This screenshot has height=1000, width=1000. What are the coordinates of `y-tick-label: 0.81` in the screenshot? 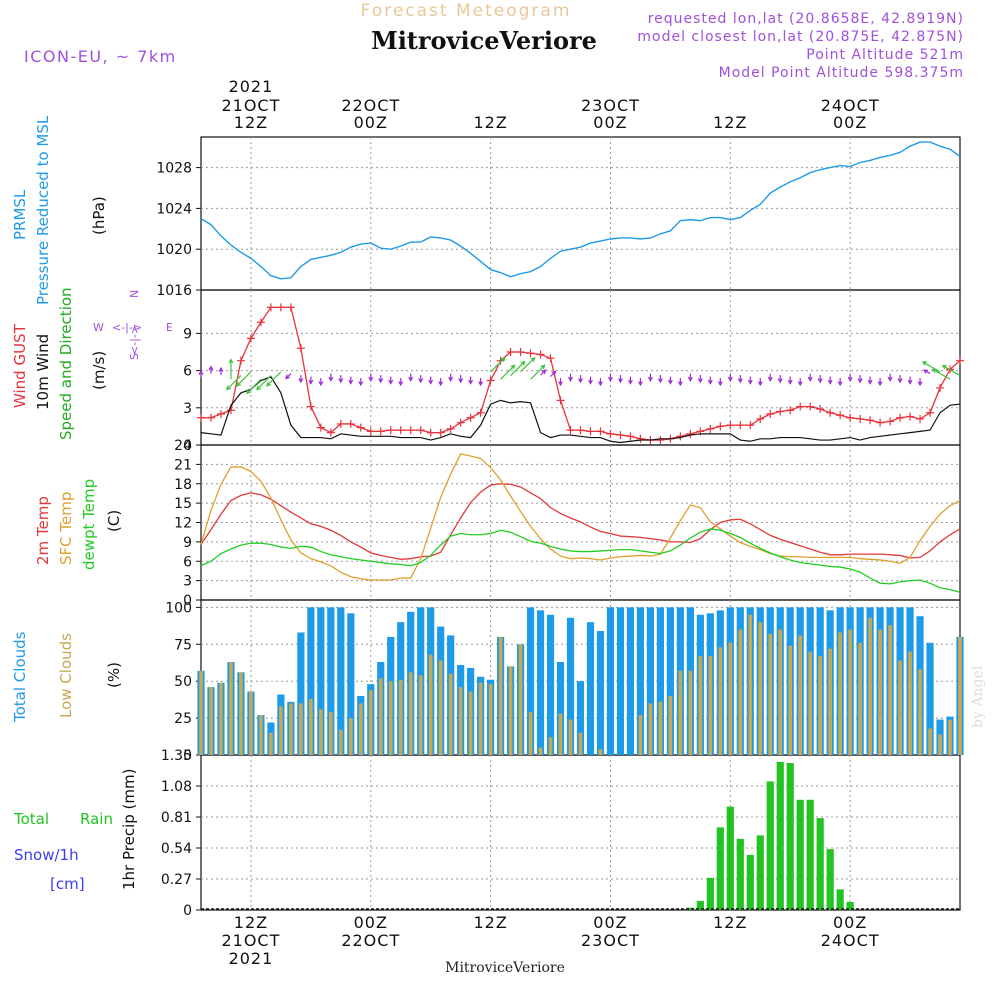 It's located at (176, 818).